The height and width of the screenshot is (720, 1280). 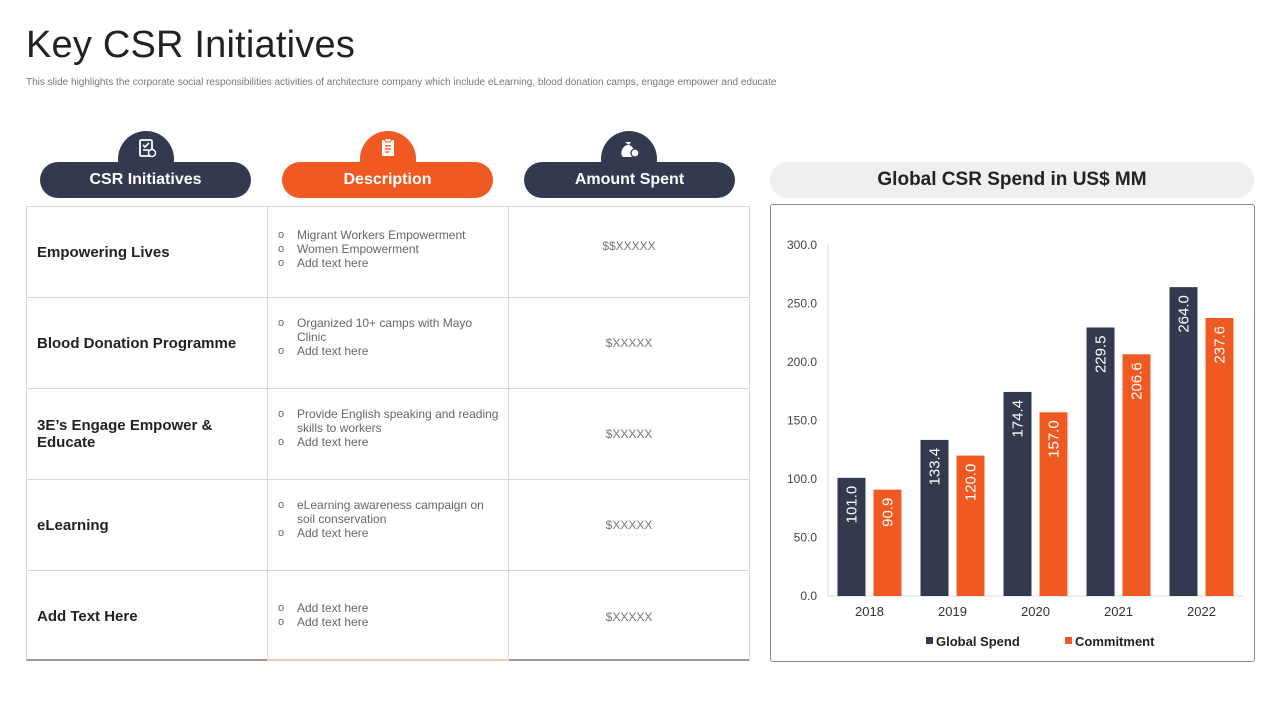 What do you see at coordinates (802, 421) in the screenshot?
I see `y-tick-label: 150.0` at bounding box center [802, 421].